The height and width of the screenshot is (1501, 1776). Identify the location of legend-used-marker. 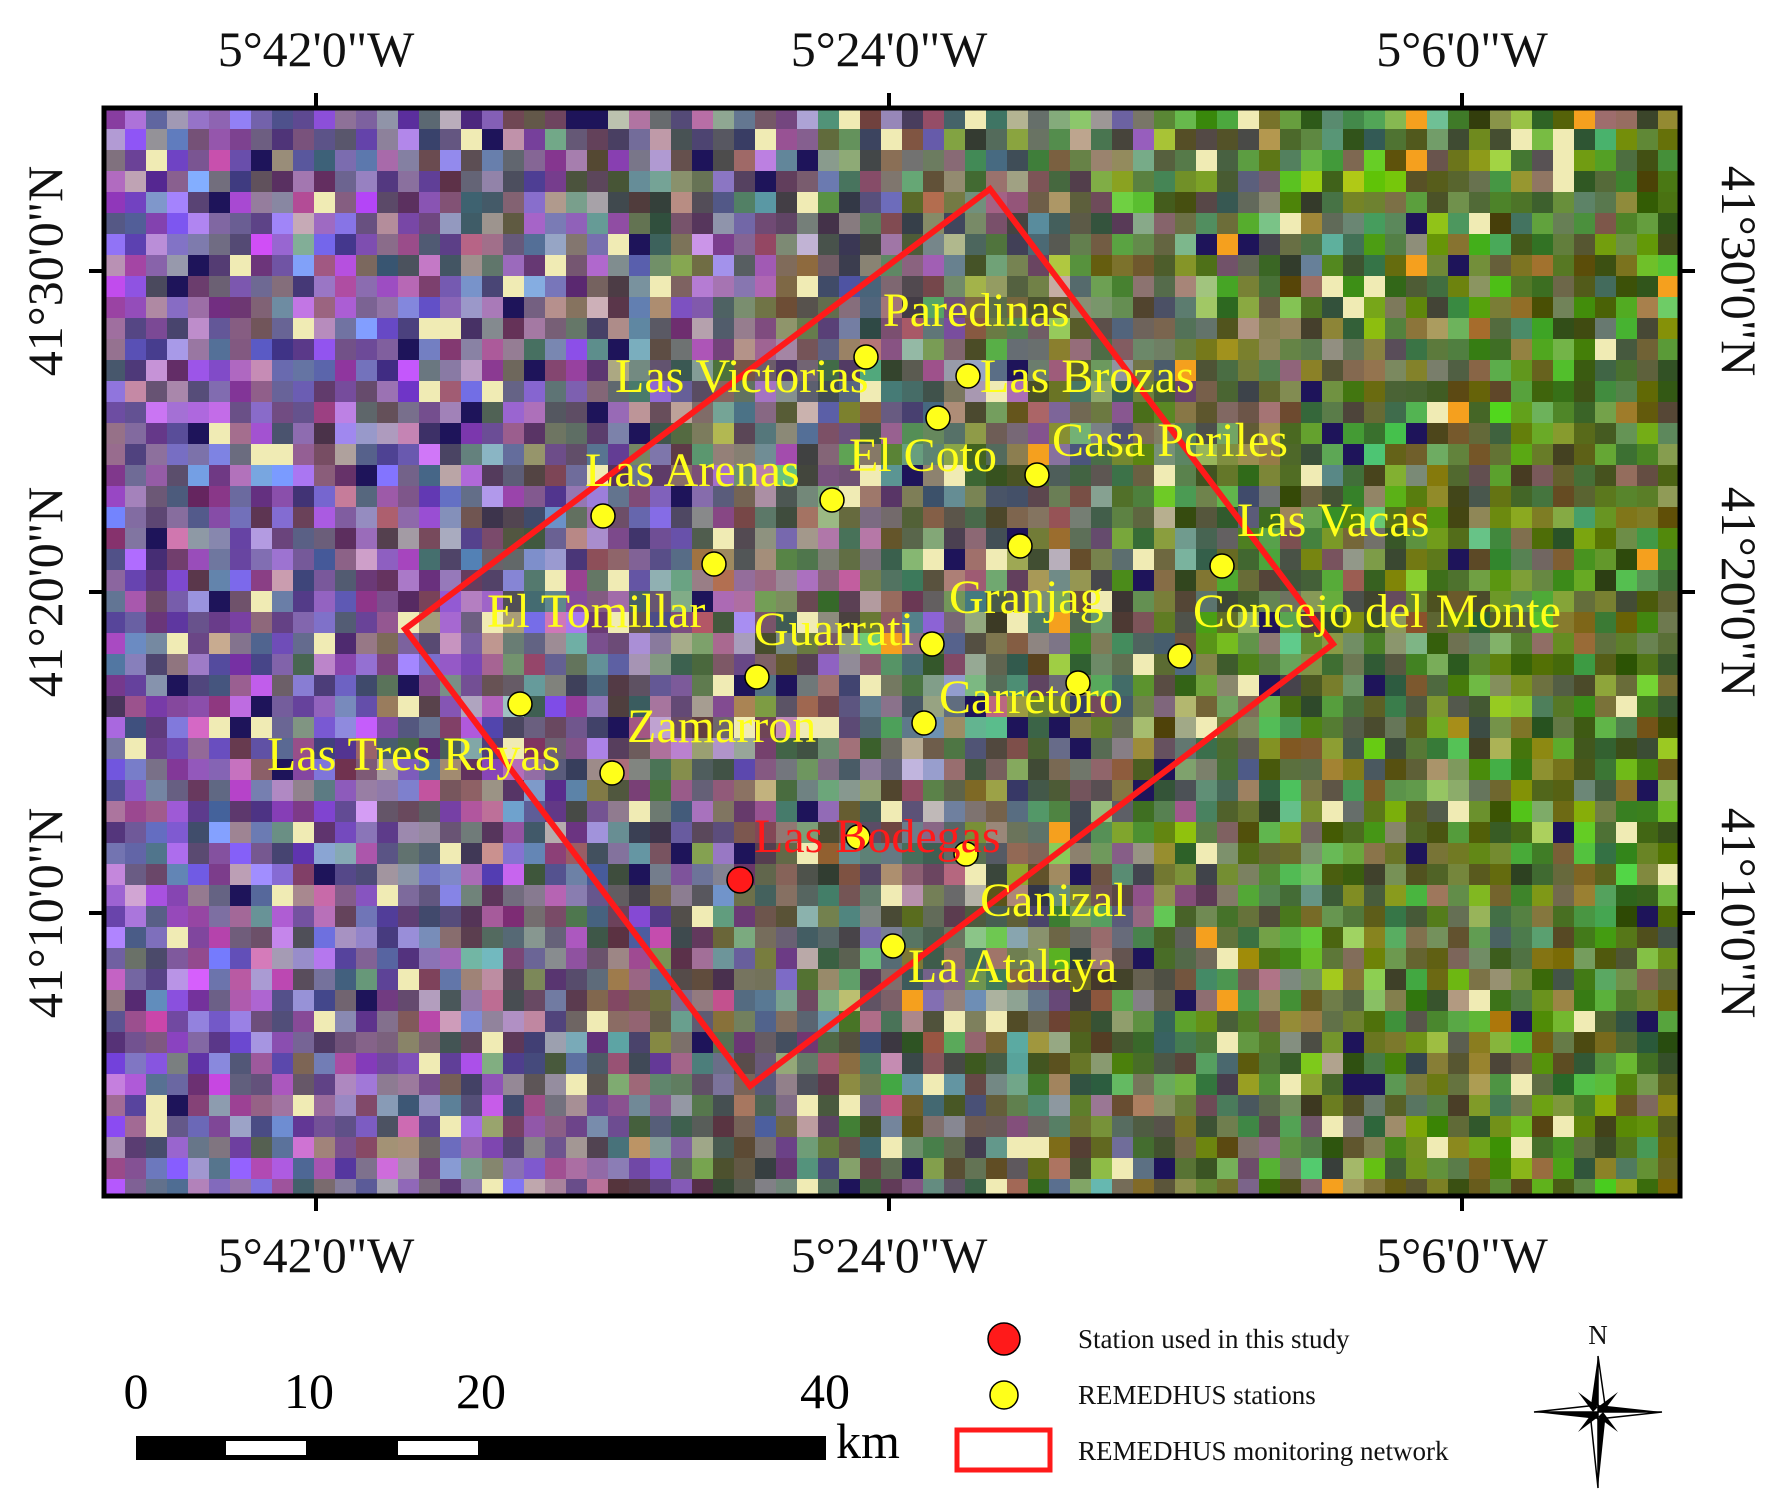
(1004, 1339).